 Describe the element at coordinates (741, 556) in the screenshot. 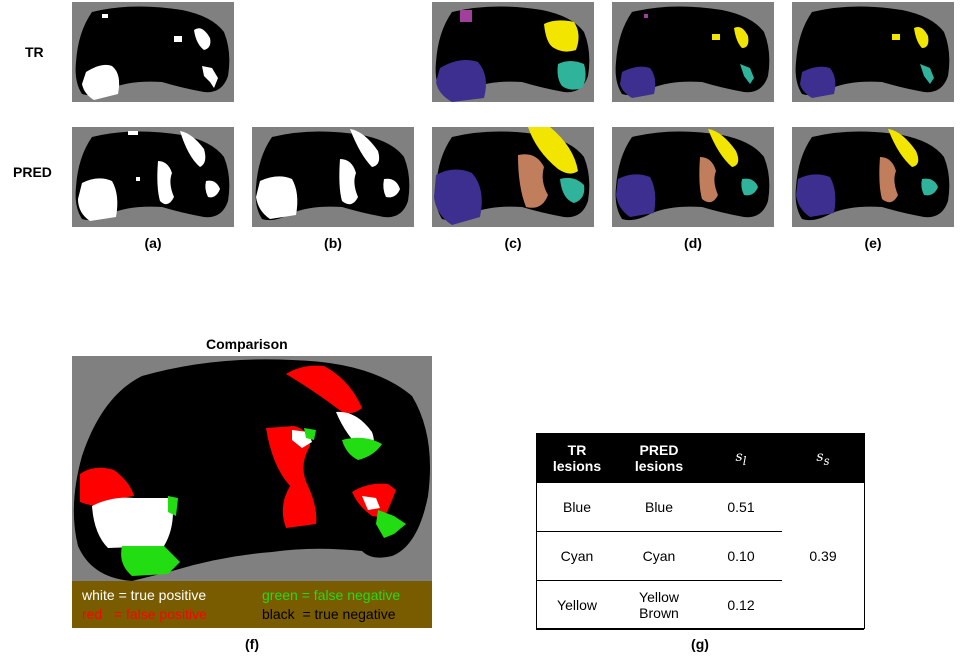

I see `cell-sl: 0.10` at that location.